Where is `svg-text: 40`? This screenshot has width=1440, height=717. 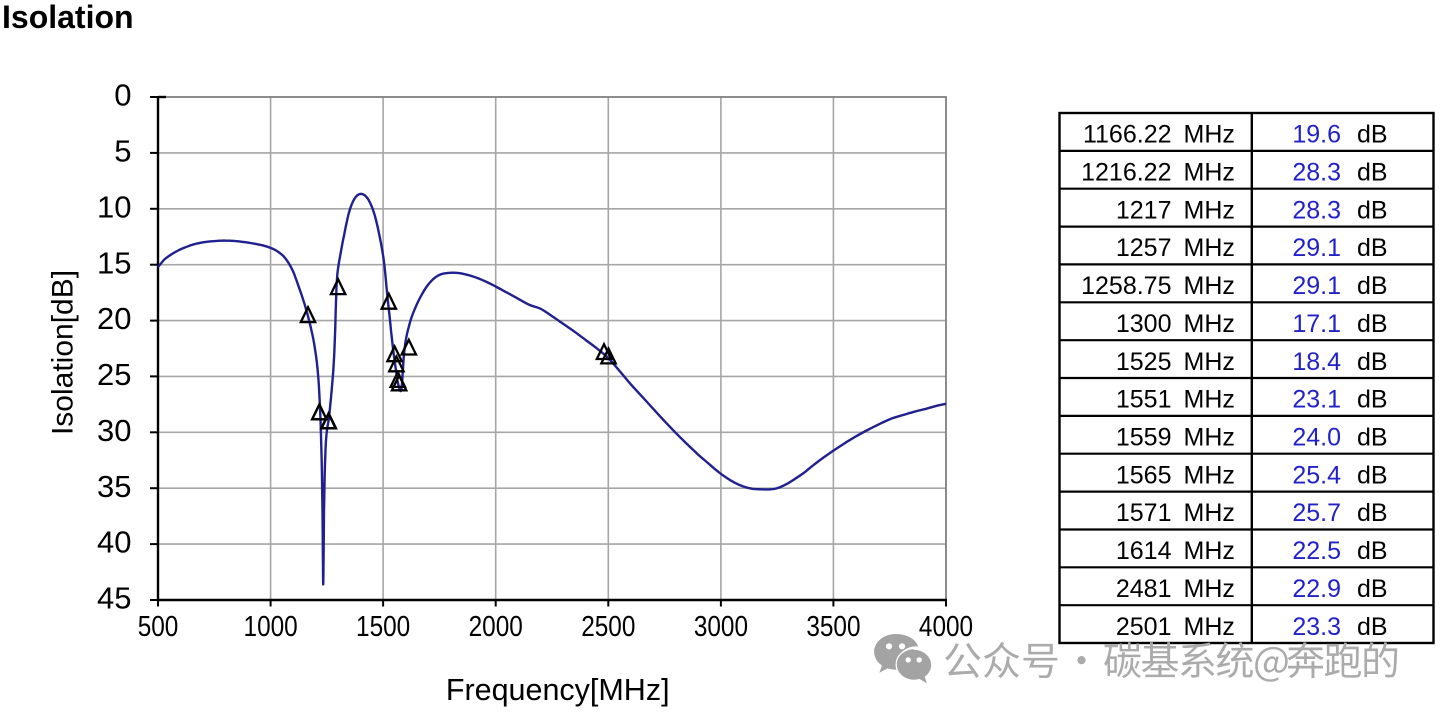
svg-text: 40 is located at coordinates (114, 542).